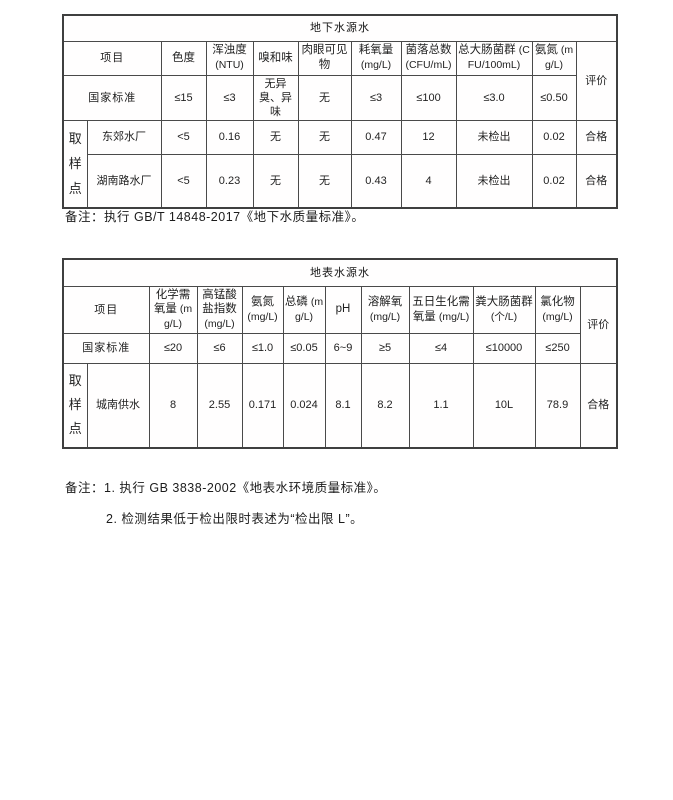  Describe the element at coordinates (262, 406) in the screenshot. I see `data-cell: 0.171` at that location.